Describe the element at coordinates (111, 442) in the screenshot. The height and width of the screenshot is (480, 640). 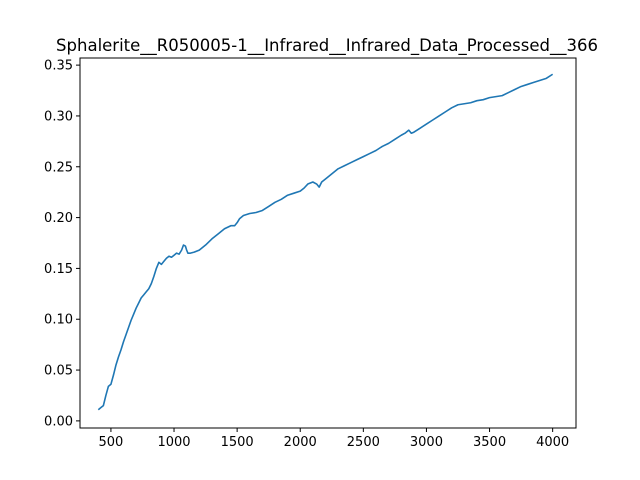
I see `x-tick-label-500: 500` at that location.